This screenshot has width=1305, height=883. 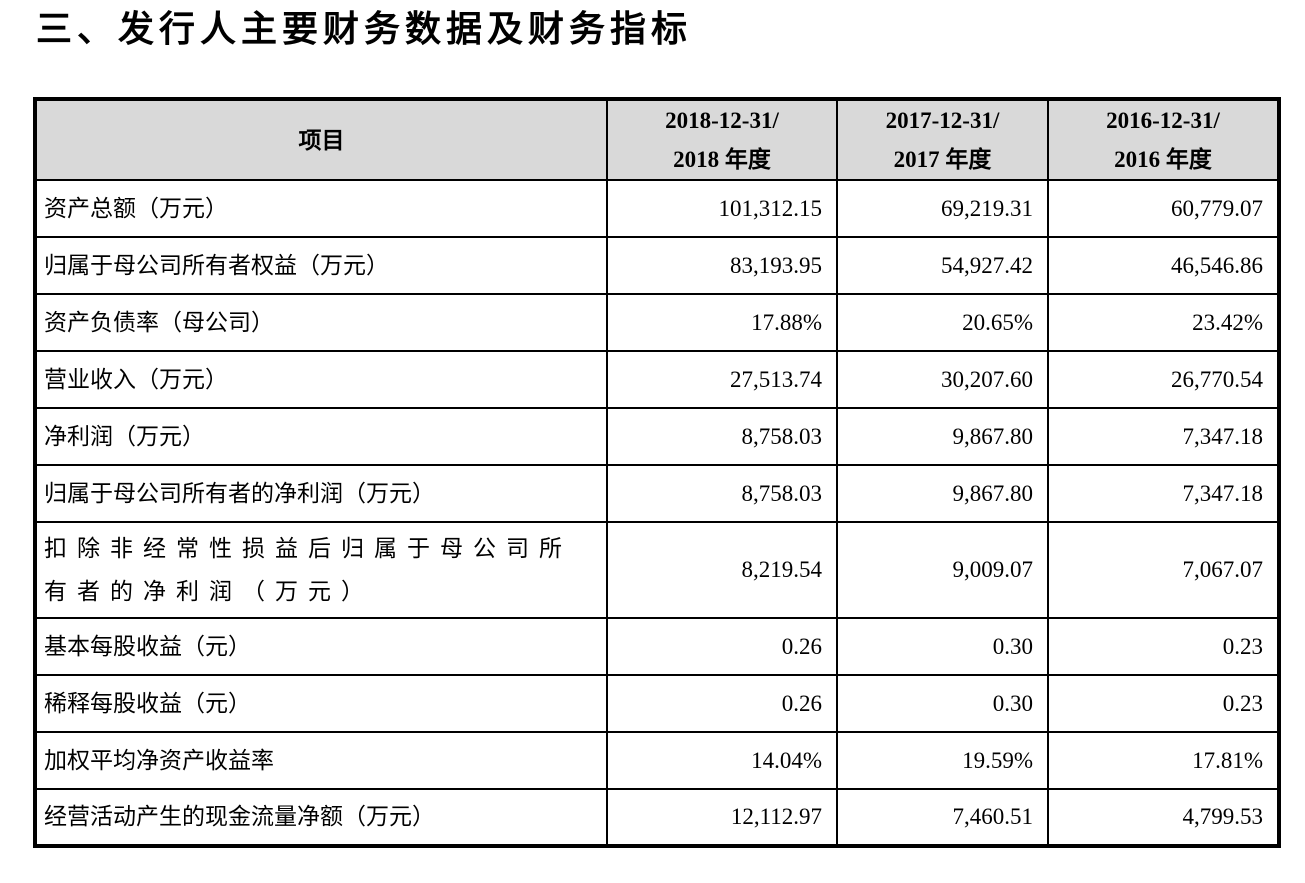 I want to click on value-2018: 14.04%, so click(x=722, y=760).